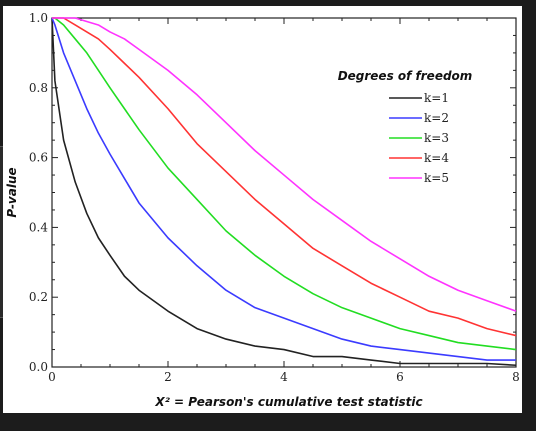 The height and width of the screenshot is (431, 536). Describe the element at coordinates (38, 227) in the screenshot. I see `y-tick-label: 0.4` at that location.